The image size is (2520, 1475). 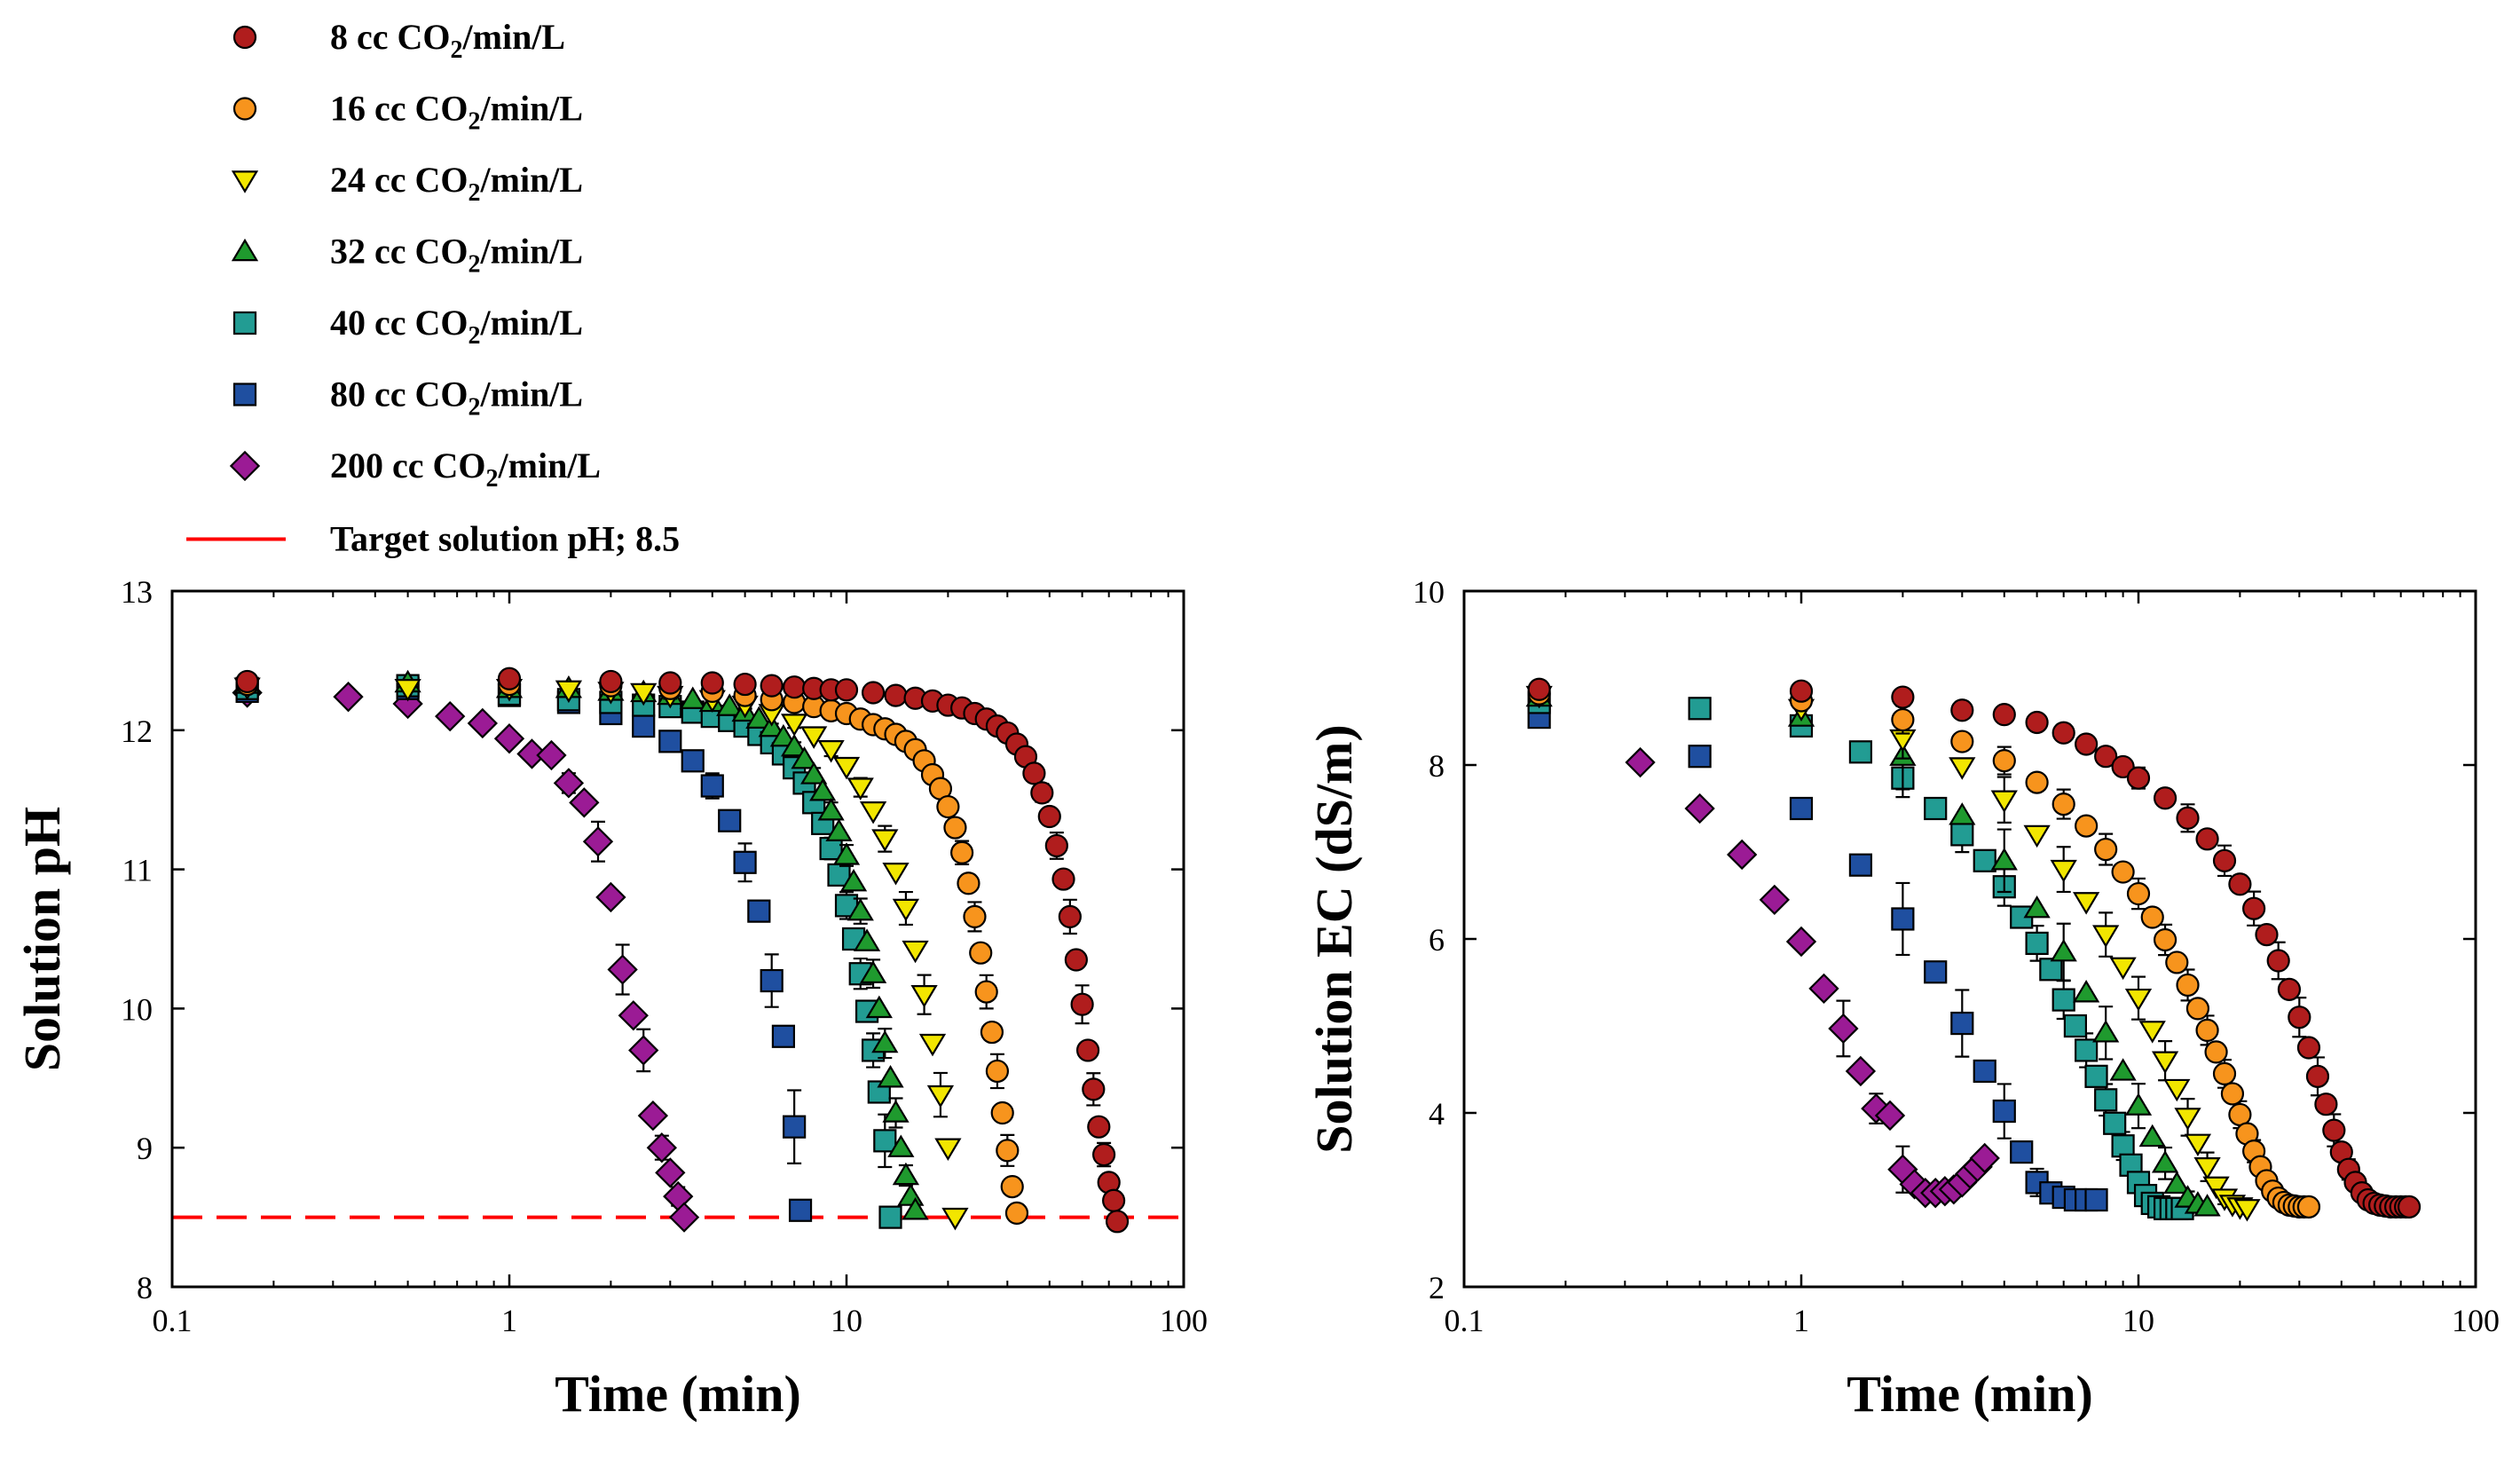 I want to click on legend-label-4: 40 cc CO2/min/L, so click(x=456, y=327).